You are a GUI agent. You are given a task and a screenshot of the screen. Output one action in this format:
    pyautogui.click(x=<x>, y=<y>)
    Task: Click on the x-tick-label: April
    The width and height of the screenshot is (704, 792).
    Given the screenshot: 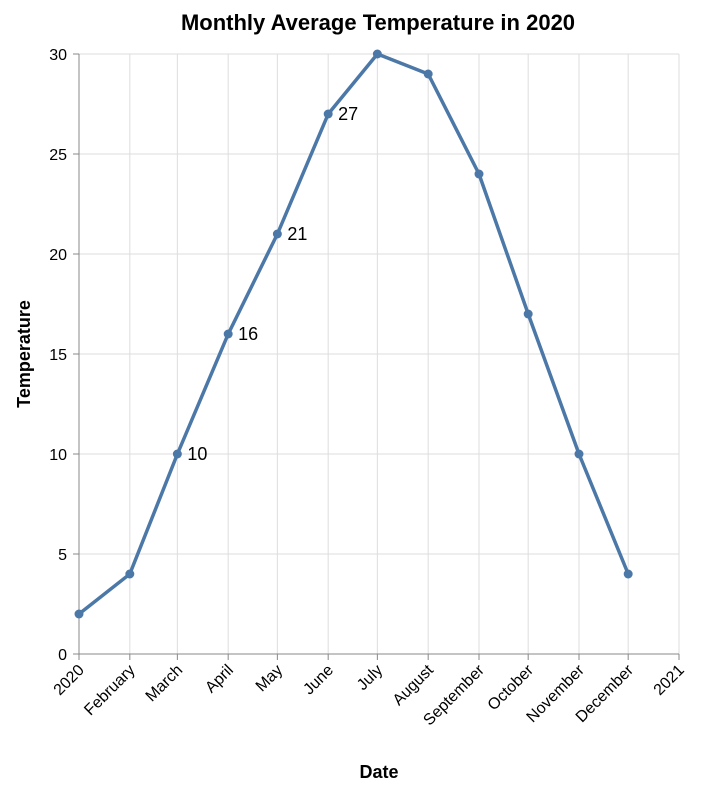 What is the action you would take?
    pyautogui.click(x=219, y=679)
    